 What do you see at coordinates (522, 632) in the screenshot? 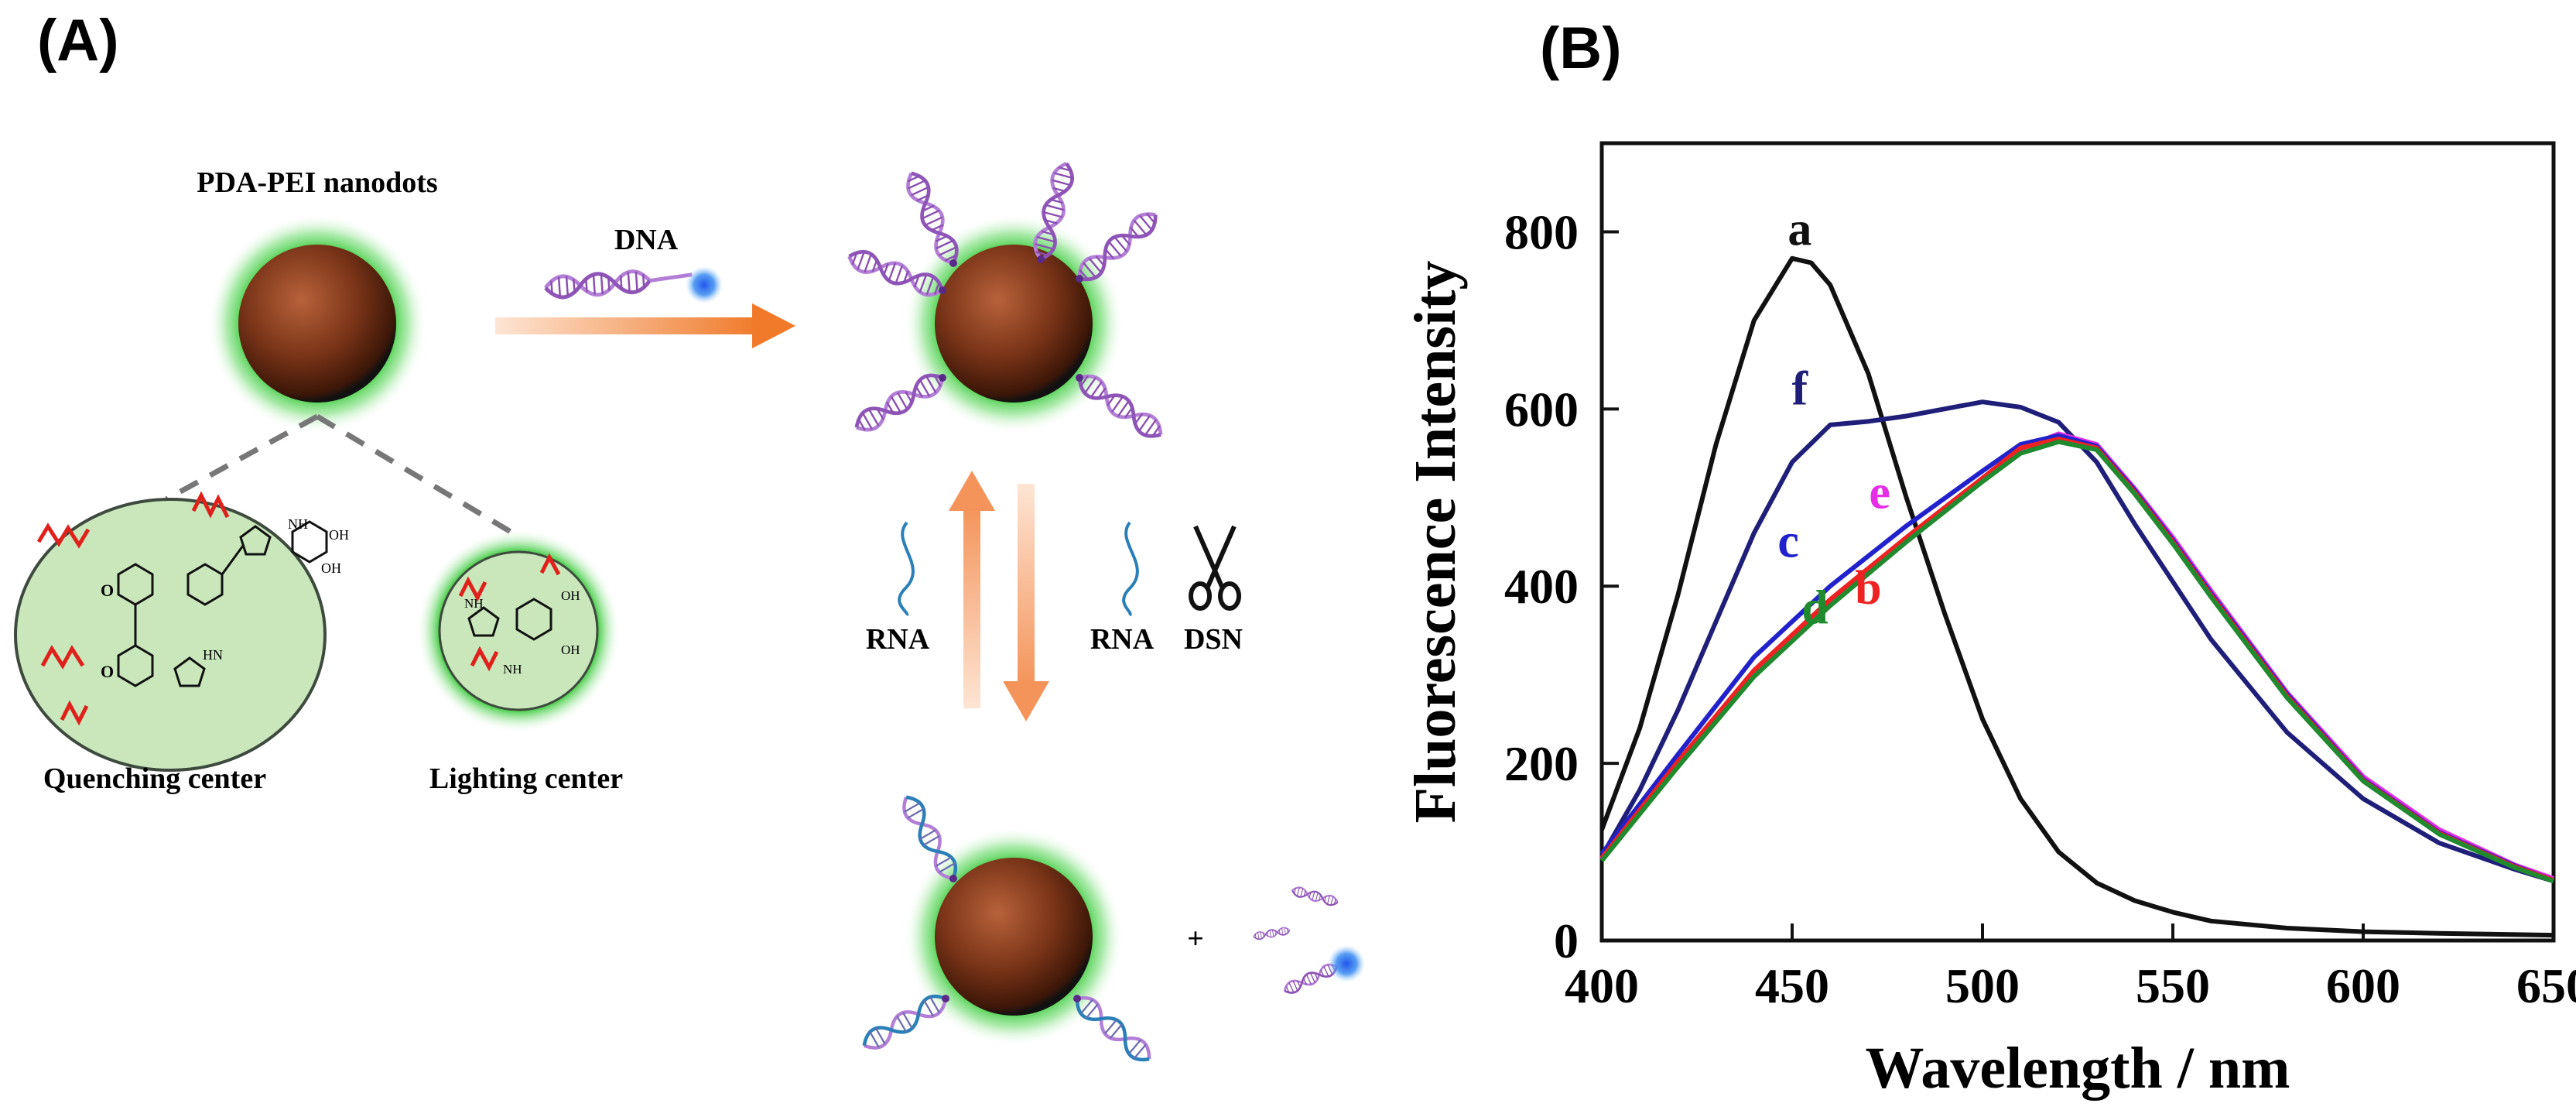
I see `lighting-structure: NH OH OH NH` at bounding box center [522, 632].